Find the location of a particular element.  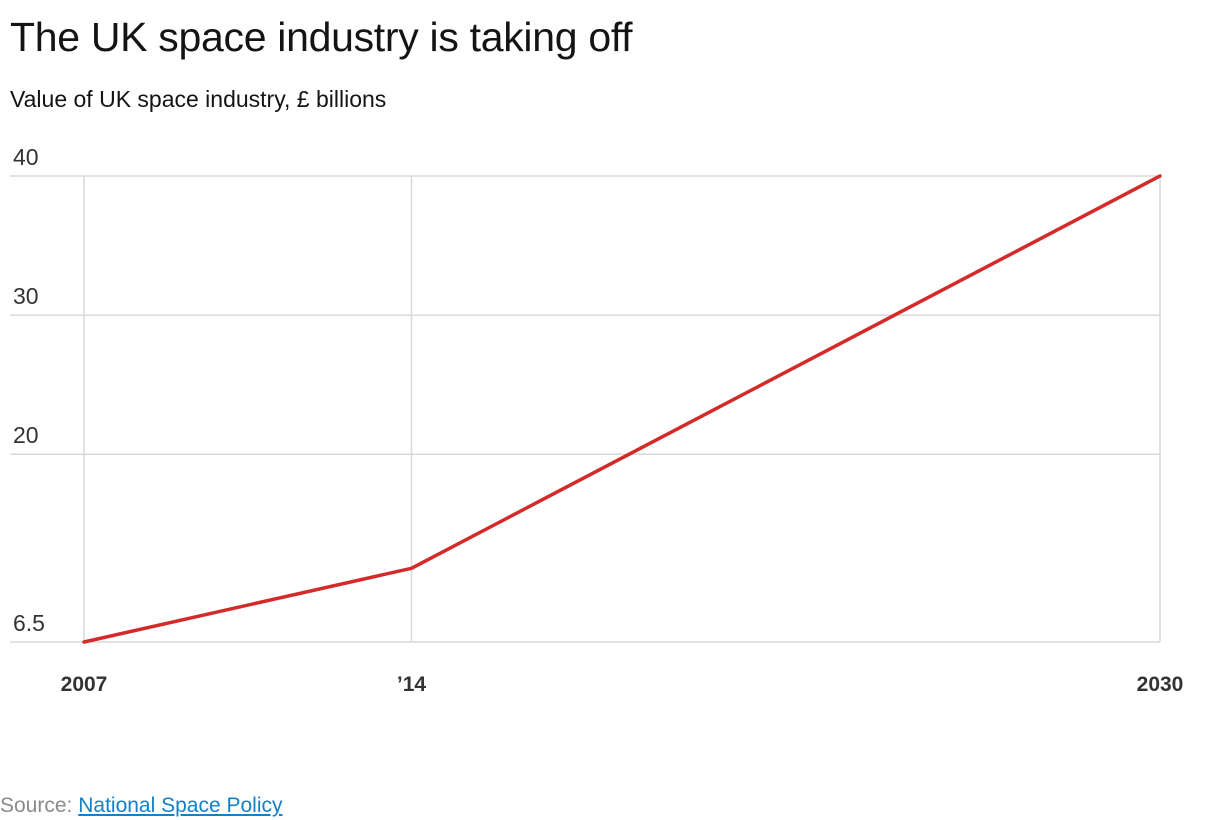

chart-subtitle: Value of UK space industry, £ billions is located at coordinates (198, 99).